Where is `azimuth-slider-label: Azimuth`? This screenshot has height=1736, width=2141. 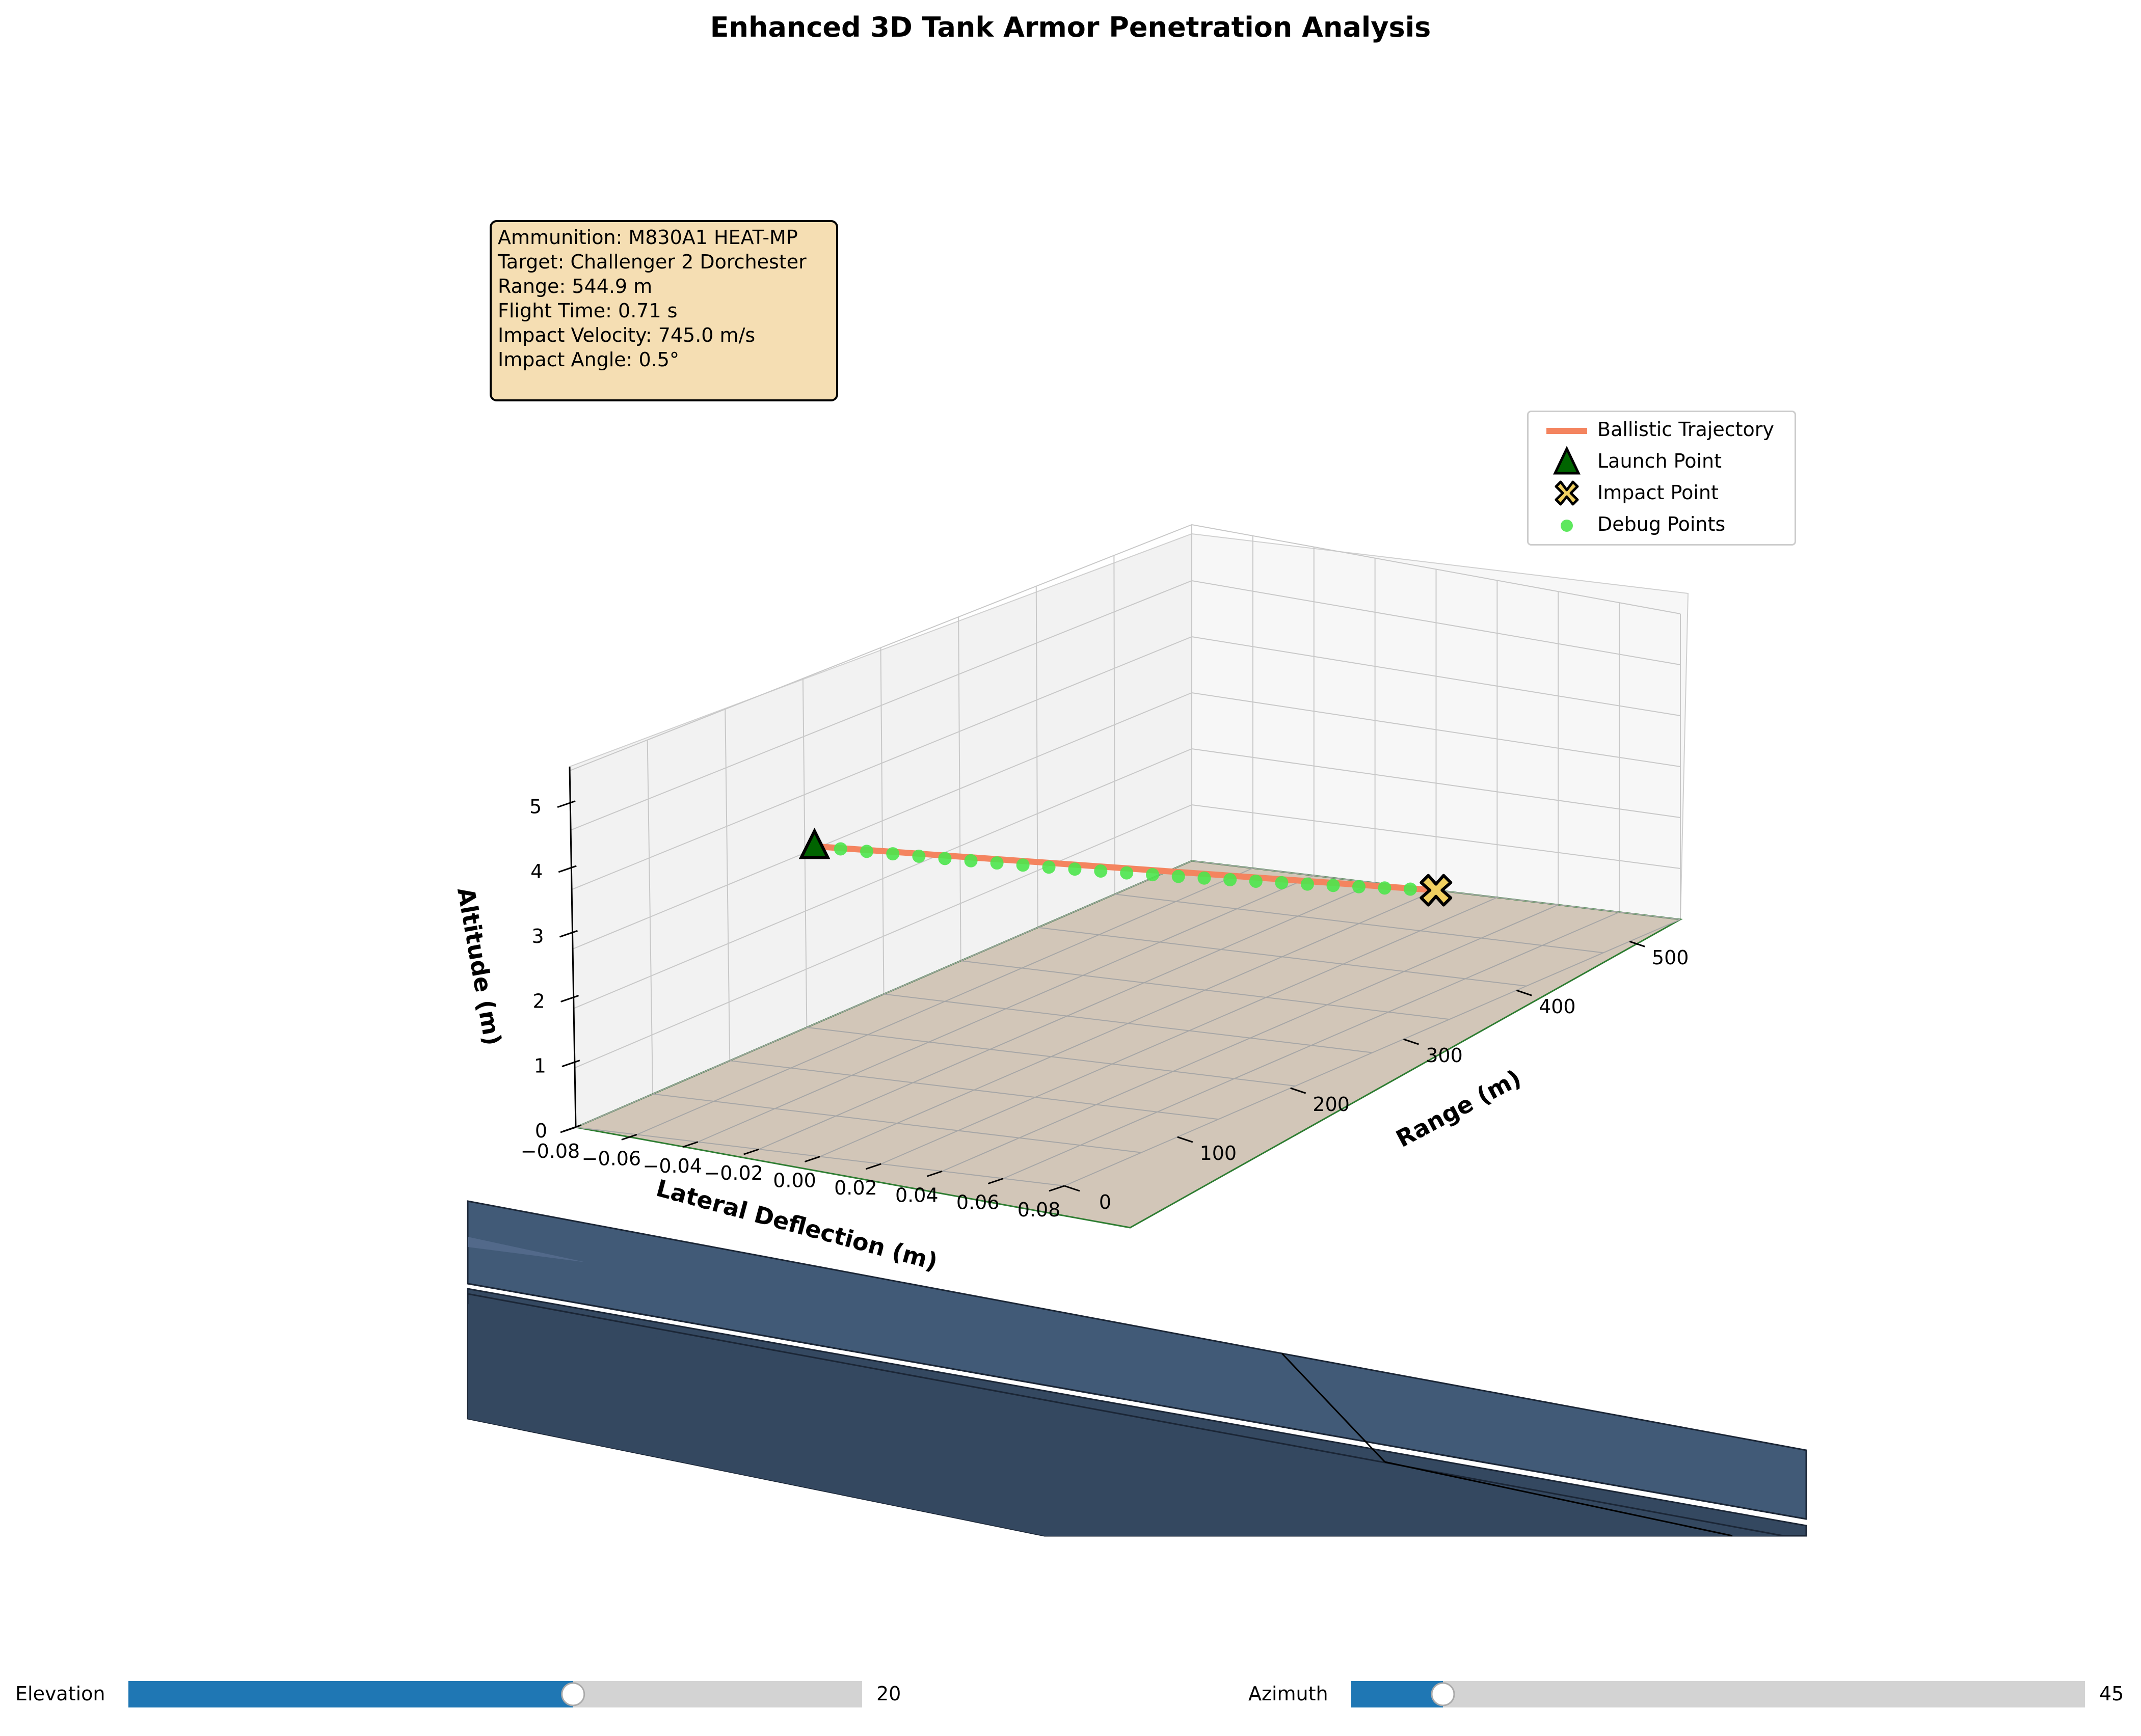
azimuth-slider-label: Azimuth is located at coordinates (1288, 1694).